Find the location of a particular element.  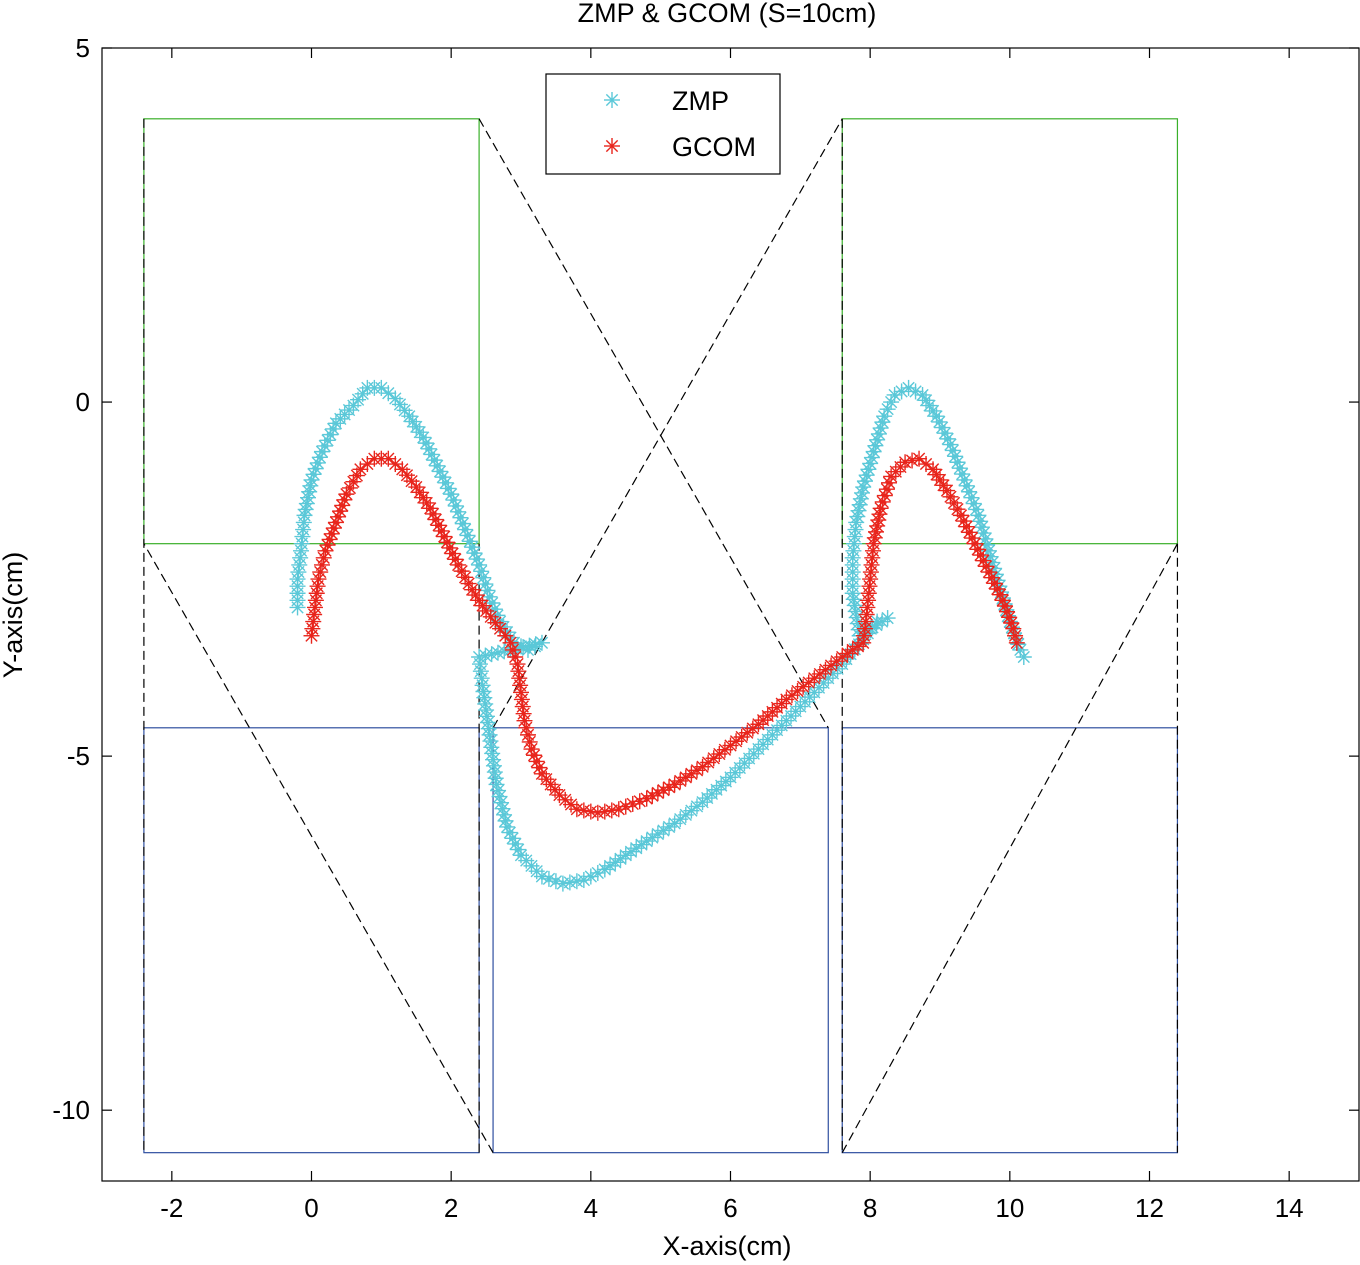

legend-marker-zmp is located at coordinates (612, 100).